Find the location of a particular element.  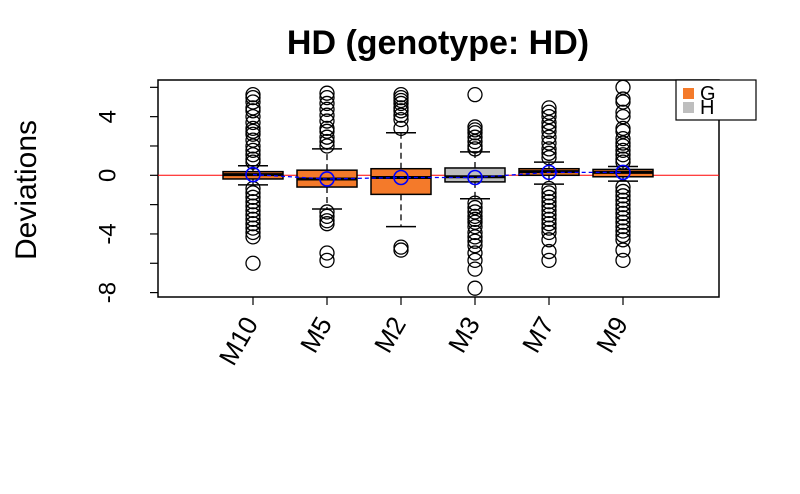

x-tick-label: M5 is located at coordinates (316, 335).